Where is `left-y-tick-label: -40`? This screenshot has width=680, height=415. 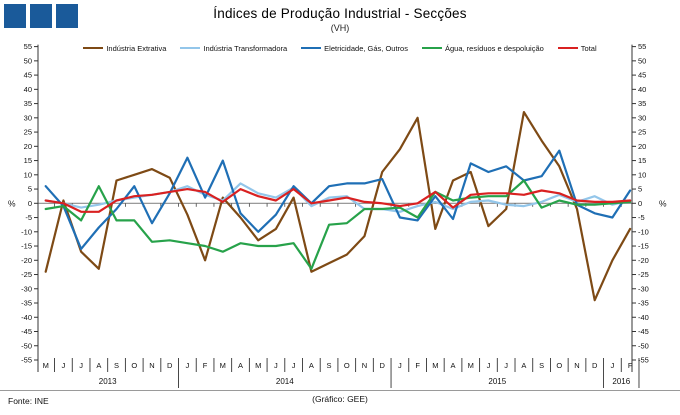 left-y-tick-label: -40 is located at coordinates (26, 317).